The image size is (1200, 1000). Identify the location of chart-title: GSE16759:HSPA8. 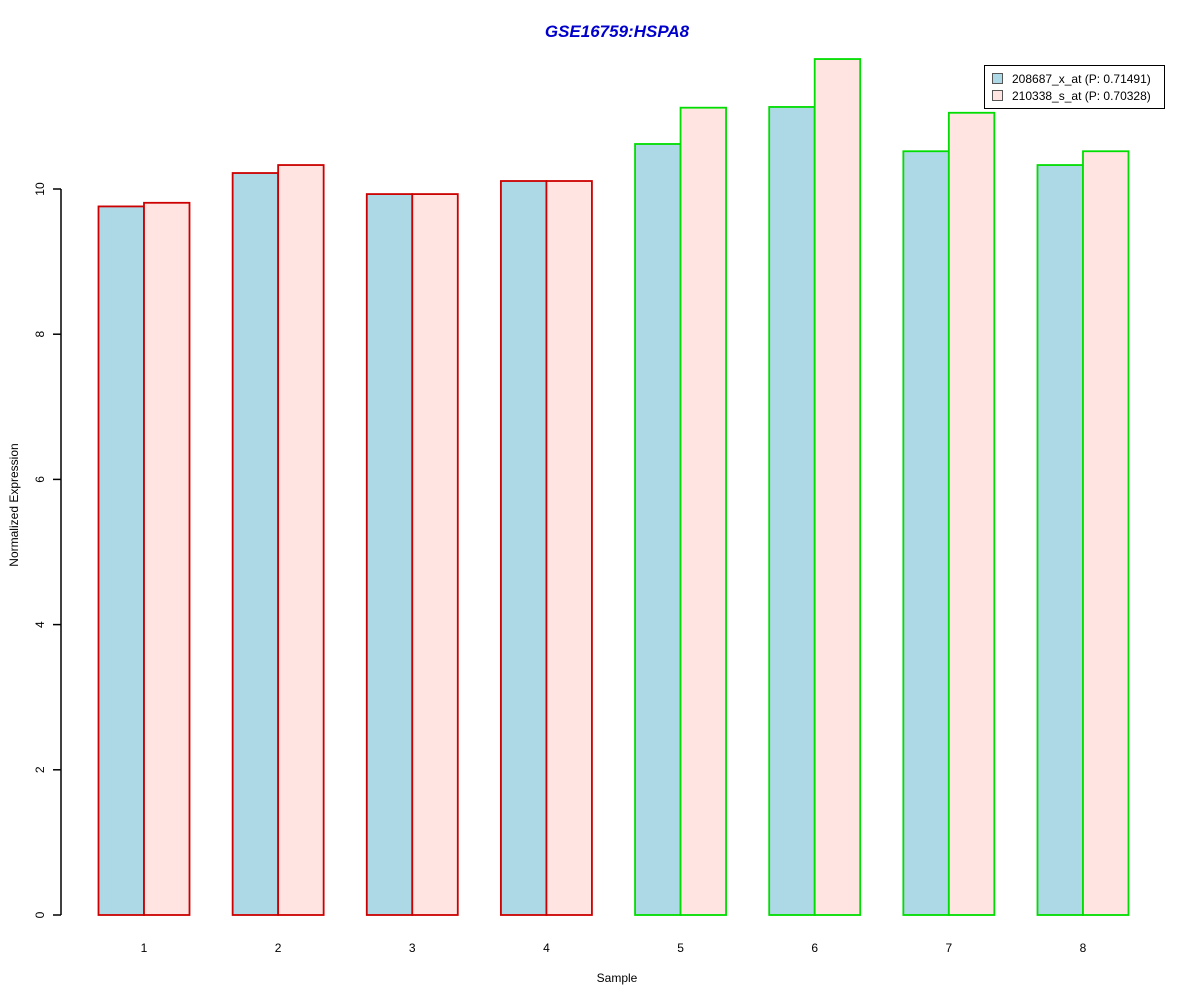
(617, 31).